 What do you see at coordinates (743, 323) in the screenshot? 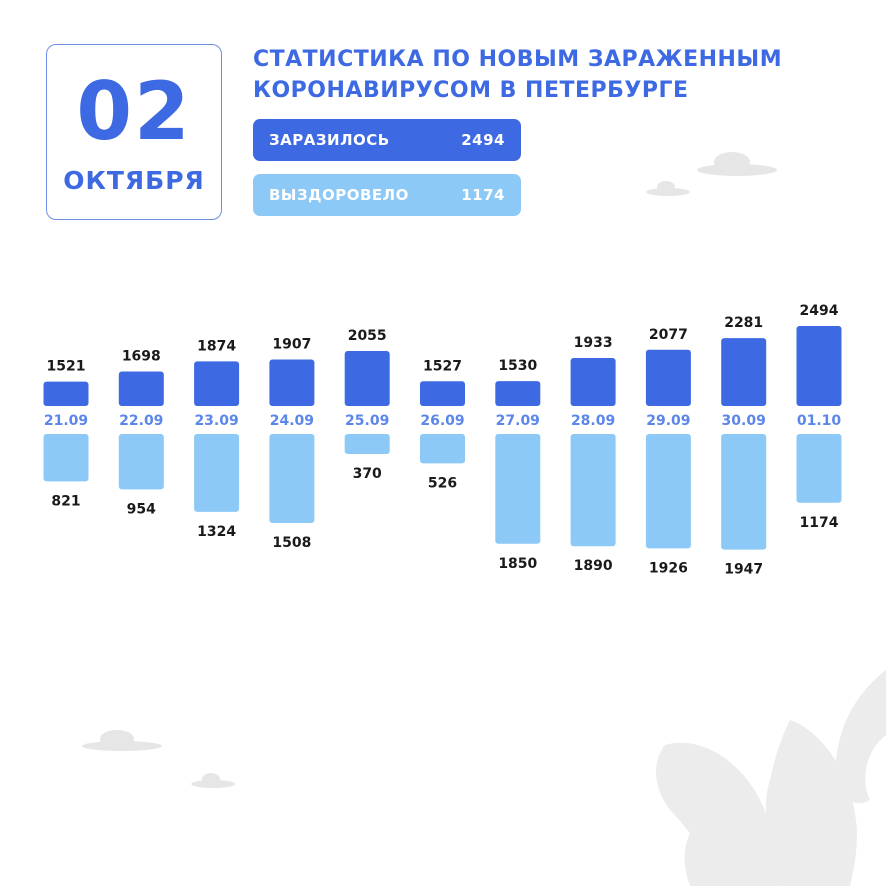
I see `infected-value-label: 2281` at bounding box center [743, 323].